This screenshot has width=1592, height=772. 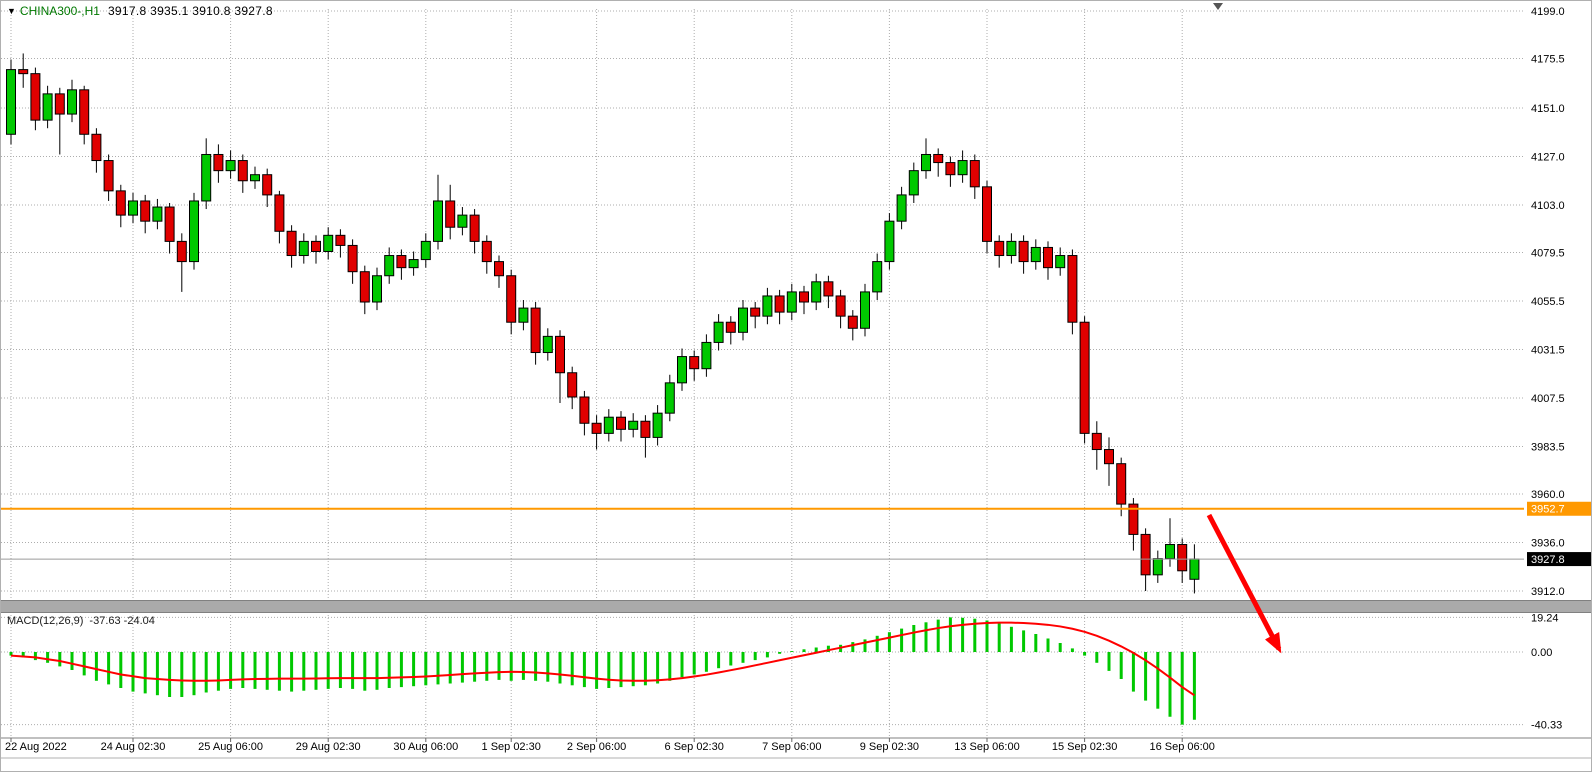 I want to click on time-axis-label: 6 Sep 02:30, so click(x=694, y=747).